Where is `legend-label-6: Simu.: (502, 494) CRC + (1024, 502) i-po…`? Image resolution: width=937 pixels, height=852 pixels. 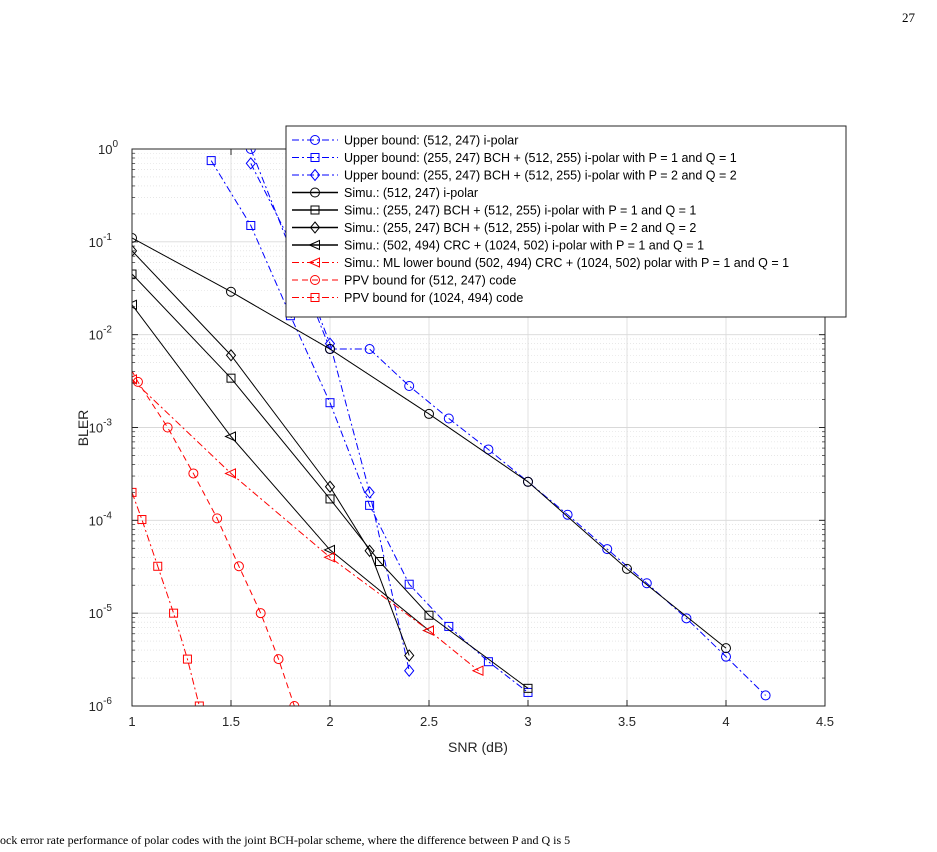
legend-label-6: Simu.: (502, 494) CRC + (1024, 502) i-po… is located at coordinates (524, 246).